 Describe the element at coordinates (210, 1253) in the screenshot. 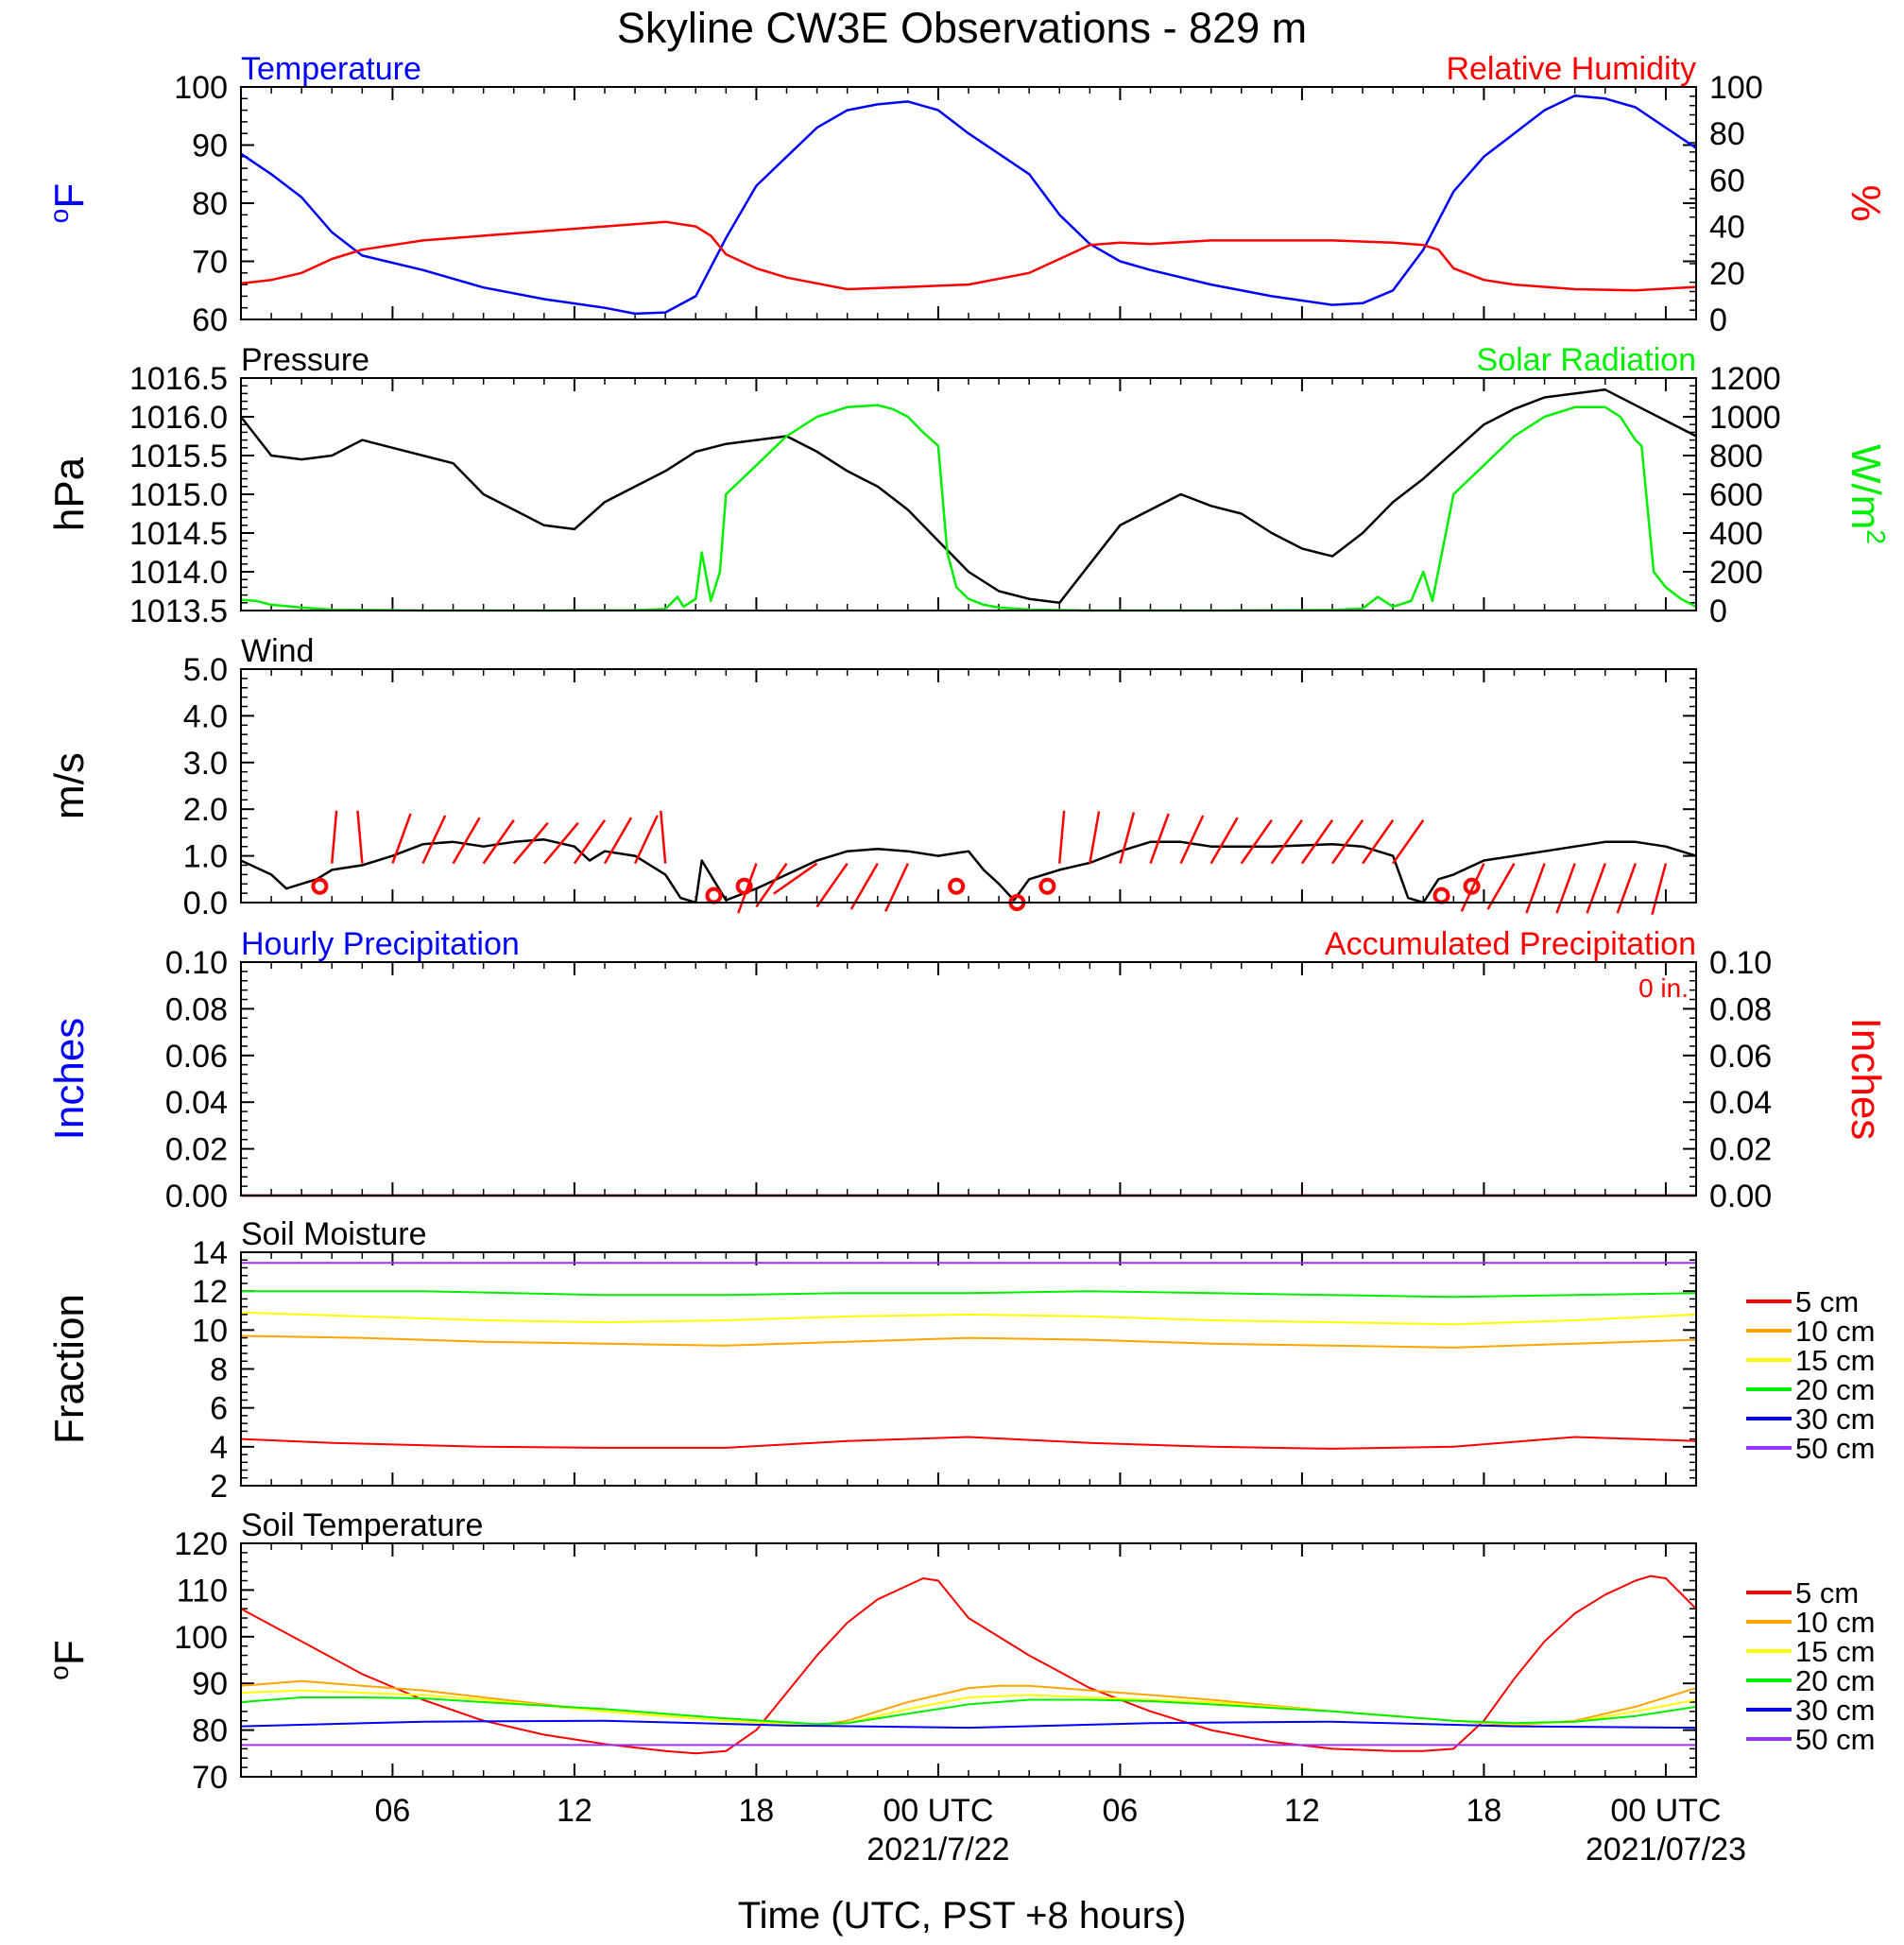

I see `y-tick-label: 14` at that location.